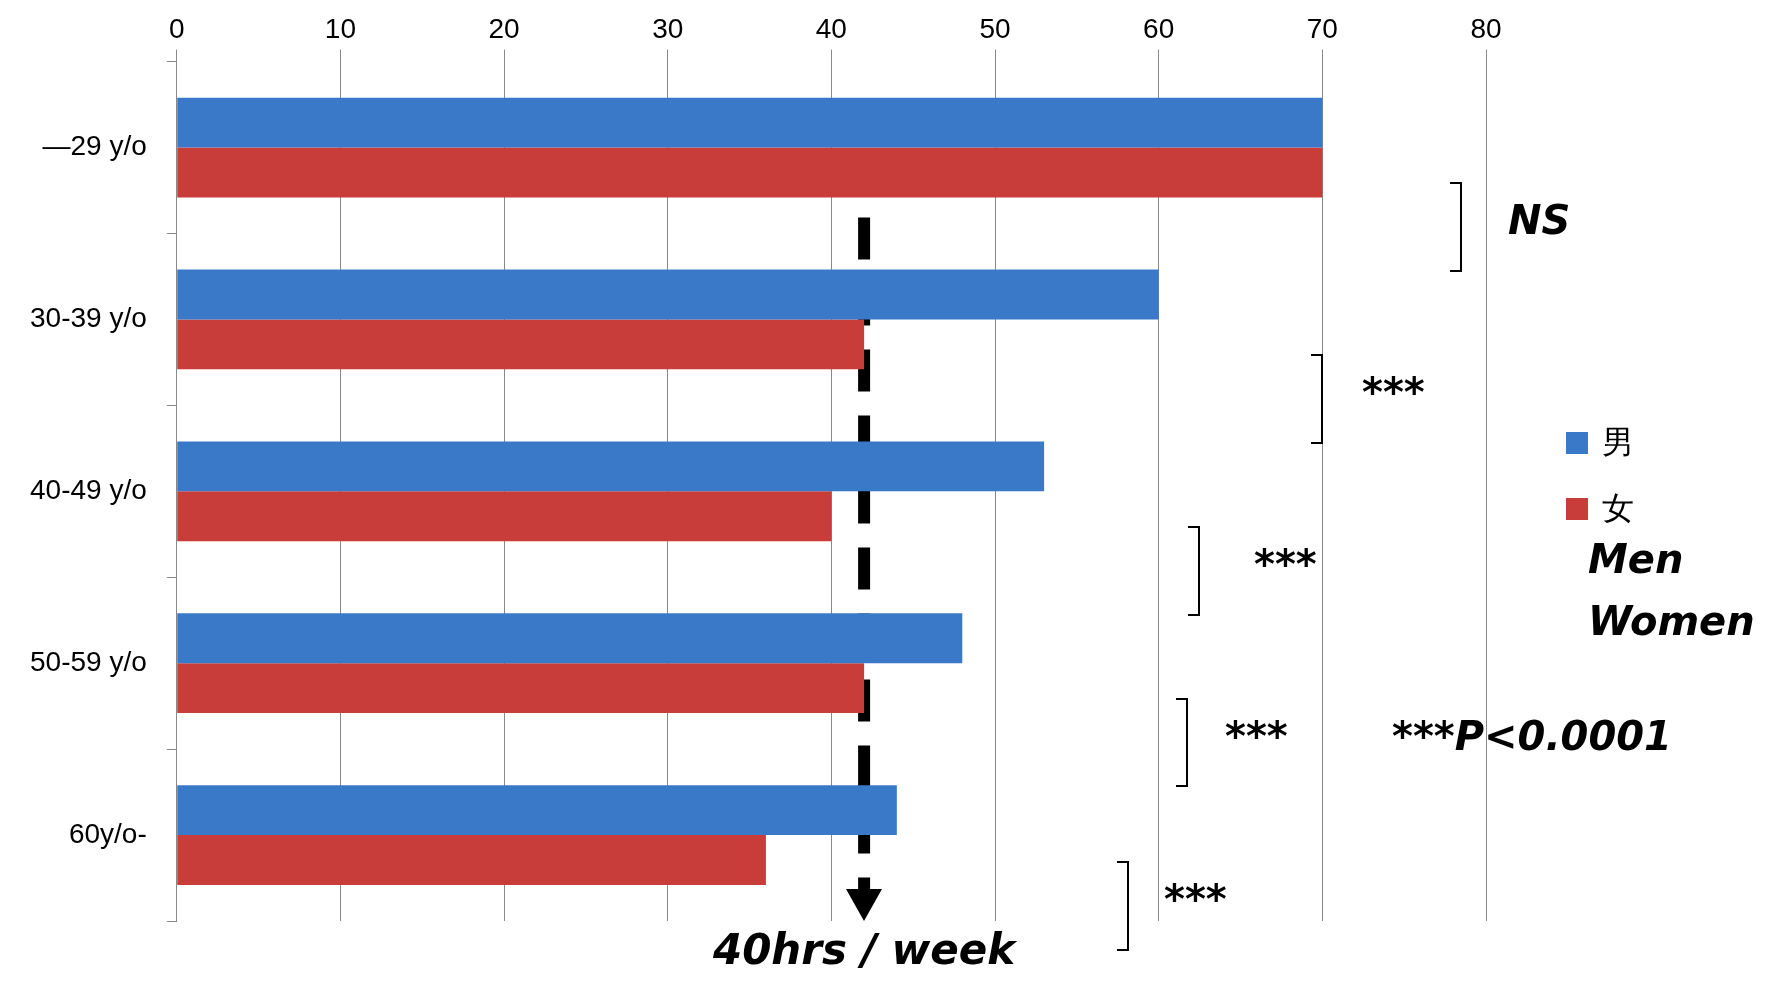 Image resolution: width=1790 pixels, height=983 pixels. What do you see at coordinates (995, 28) in the screenshot?
I see `x-tick-label: 50` at bounding box center [995, 28].